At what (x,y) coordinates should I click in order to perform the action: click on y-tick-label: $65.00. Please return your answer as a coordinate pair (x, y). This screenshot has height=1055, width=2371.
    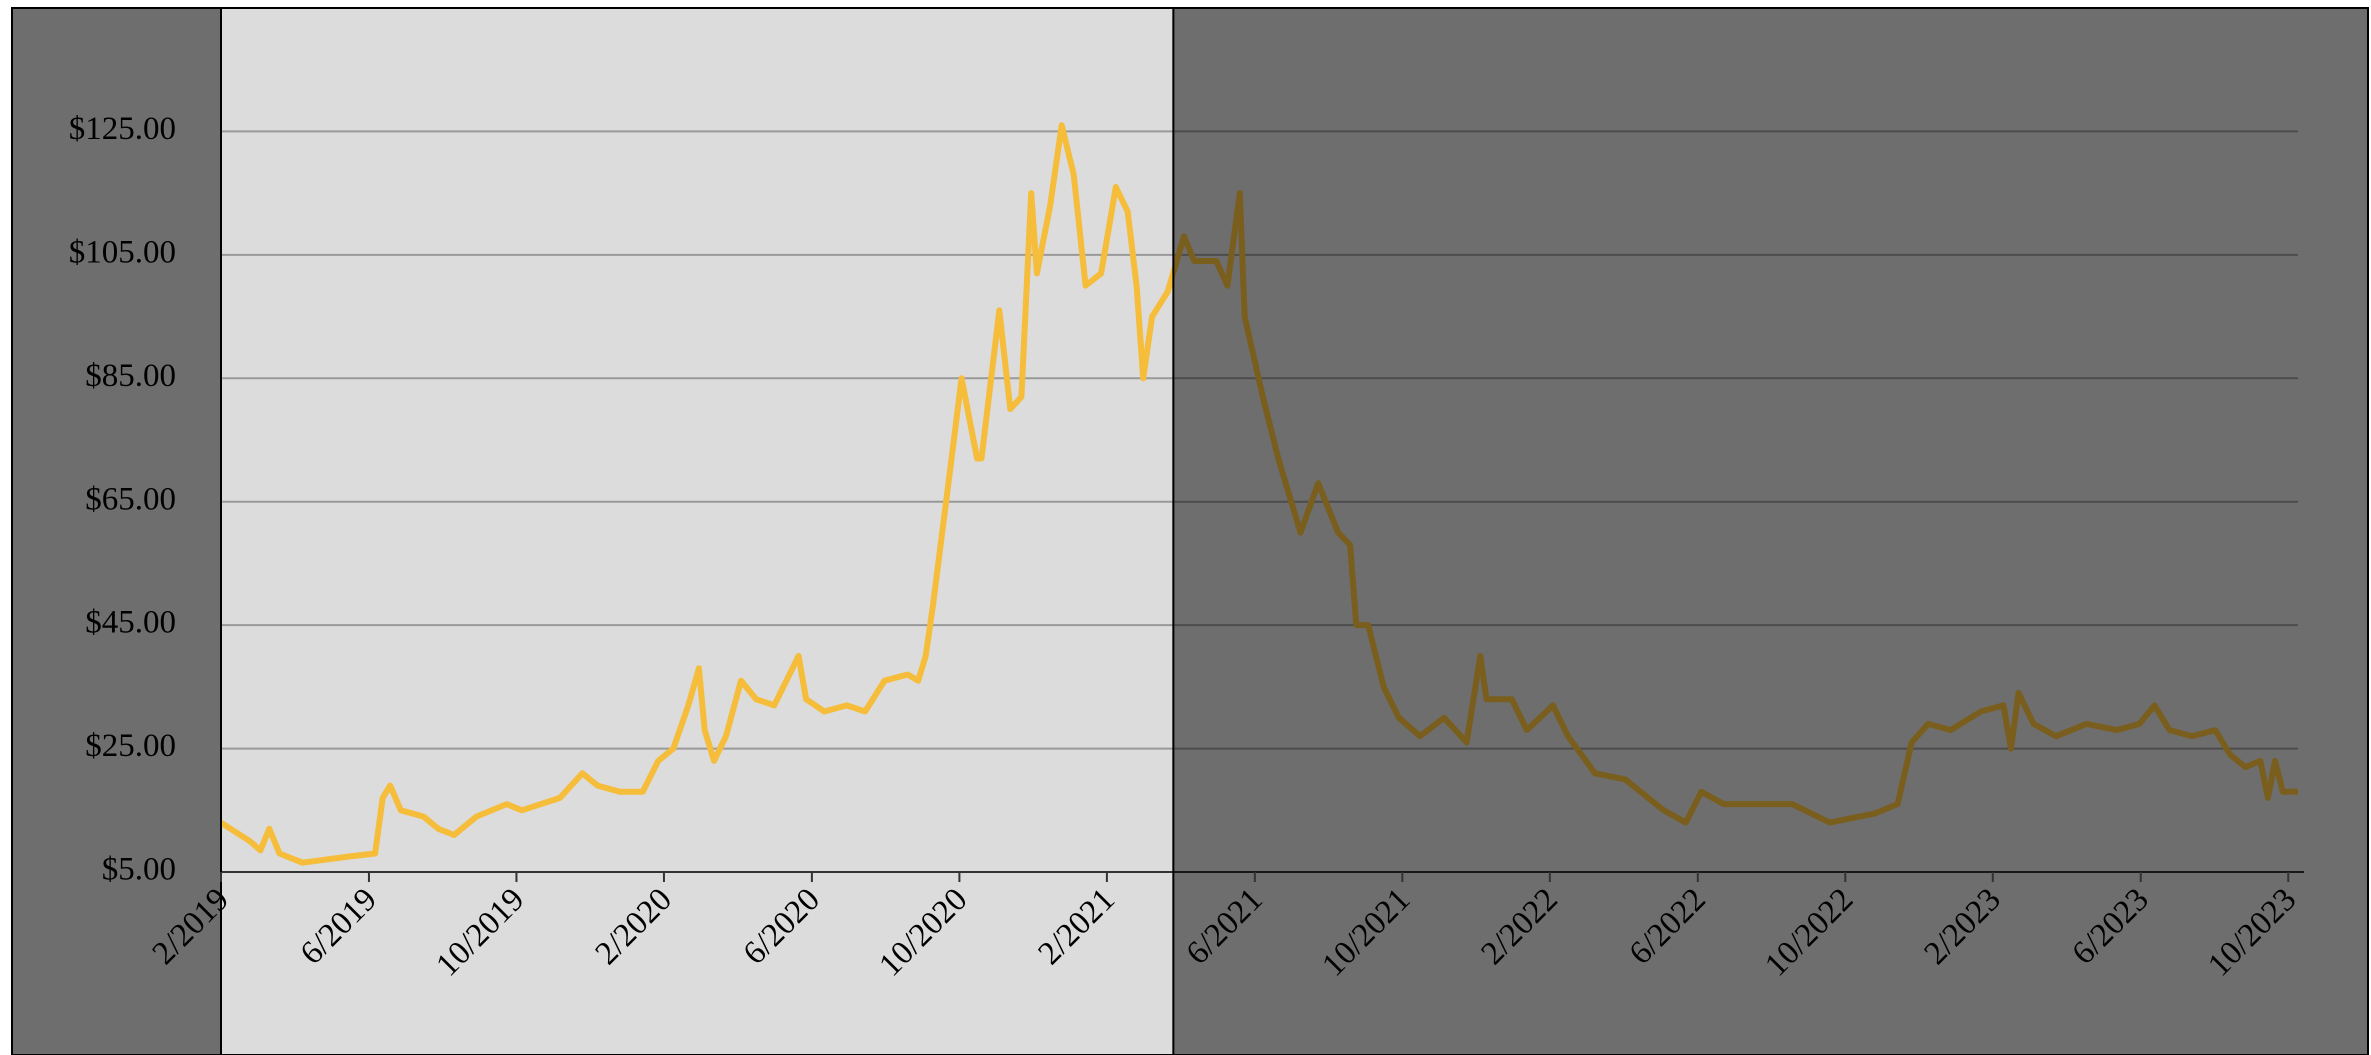
    Looking at the image, I should click on (130, 499).